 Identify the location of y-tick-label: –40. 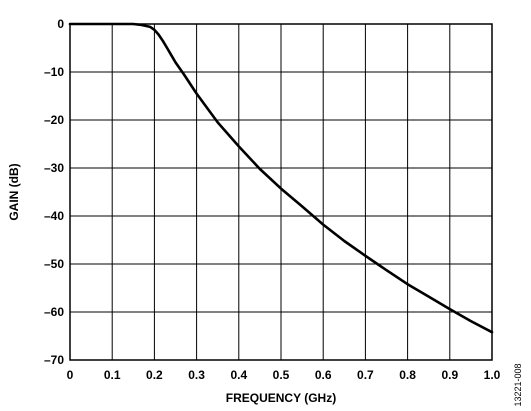
(54, 216).